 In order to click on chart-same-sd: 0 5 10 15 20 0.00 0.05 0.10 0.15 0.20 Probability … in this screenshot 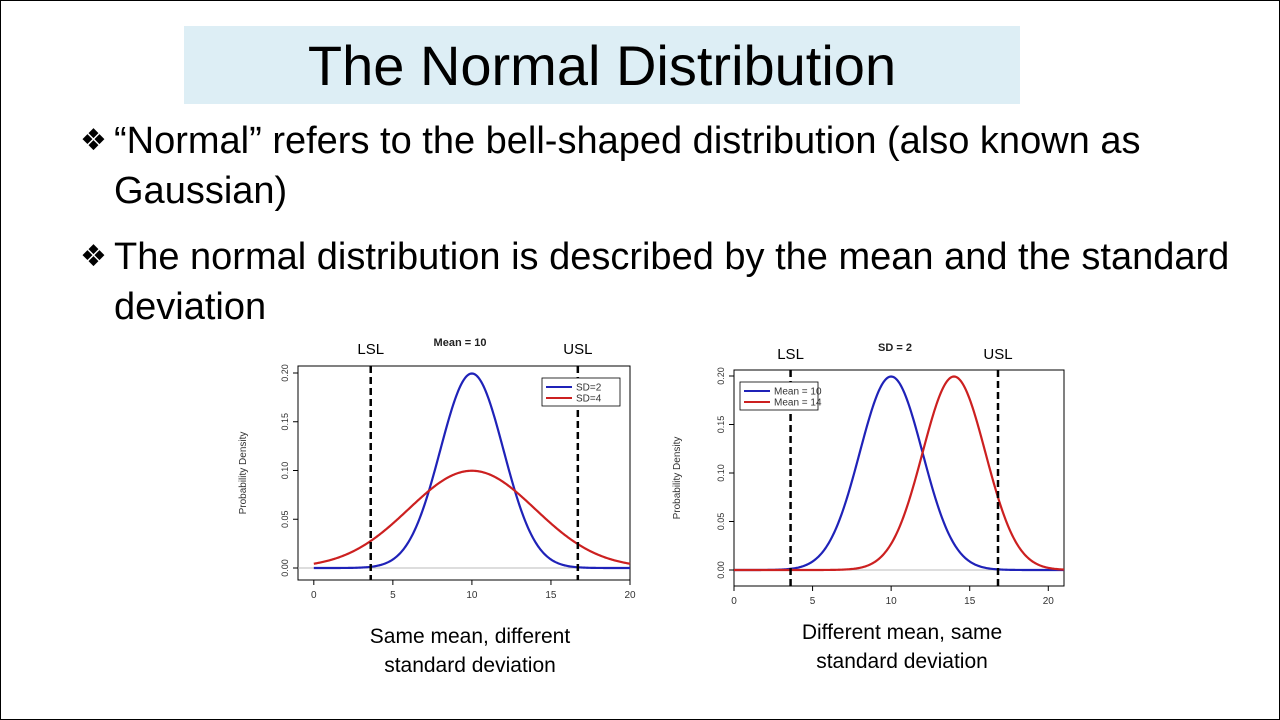, I will do `click(868, 474)`.